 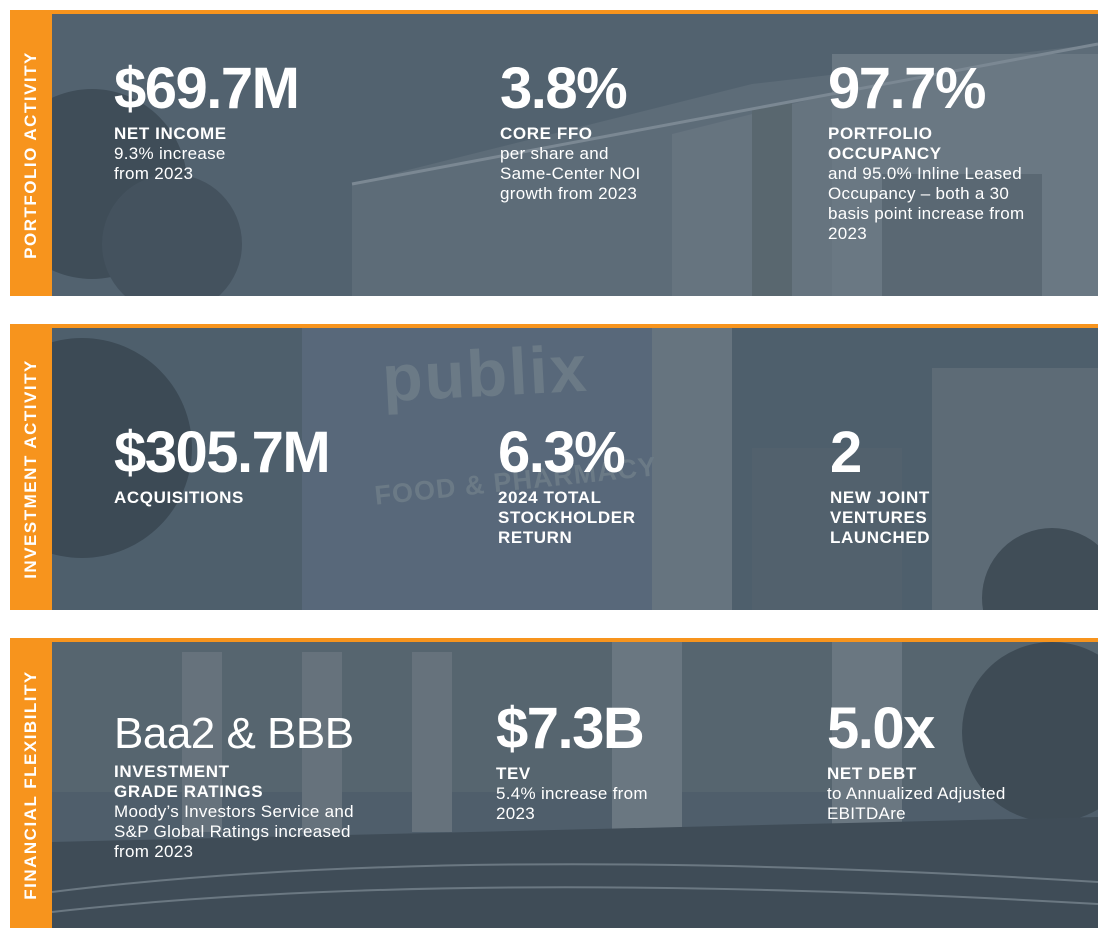 I want to click on section-title: PORTFOLIO ACTIVITY, so click(x=31, y=155).